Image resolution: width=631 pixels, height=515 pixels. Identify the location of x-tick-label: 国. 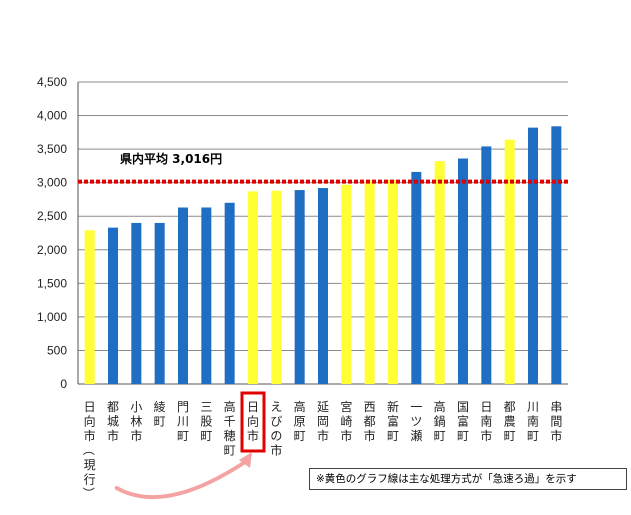
(463, 407).